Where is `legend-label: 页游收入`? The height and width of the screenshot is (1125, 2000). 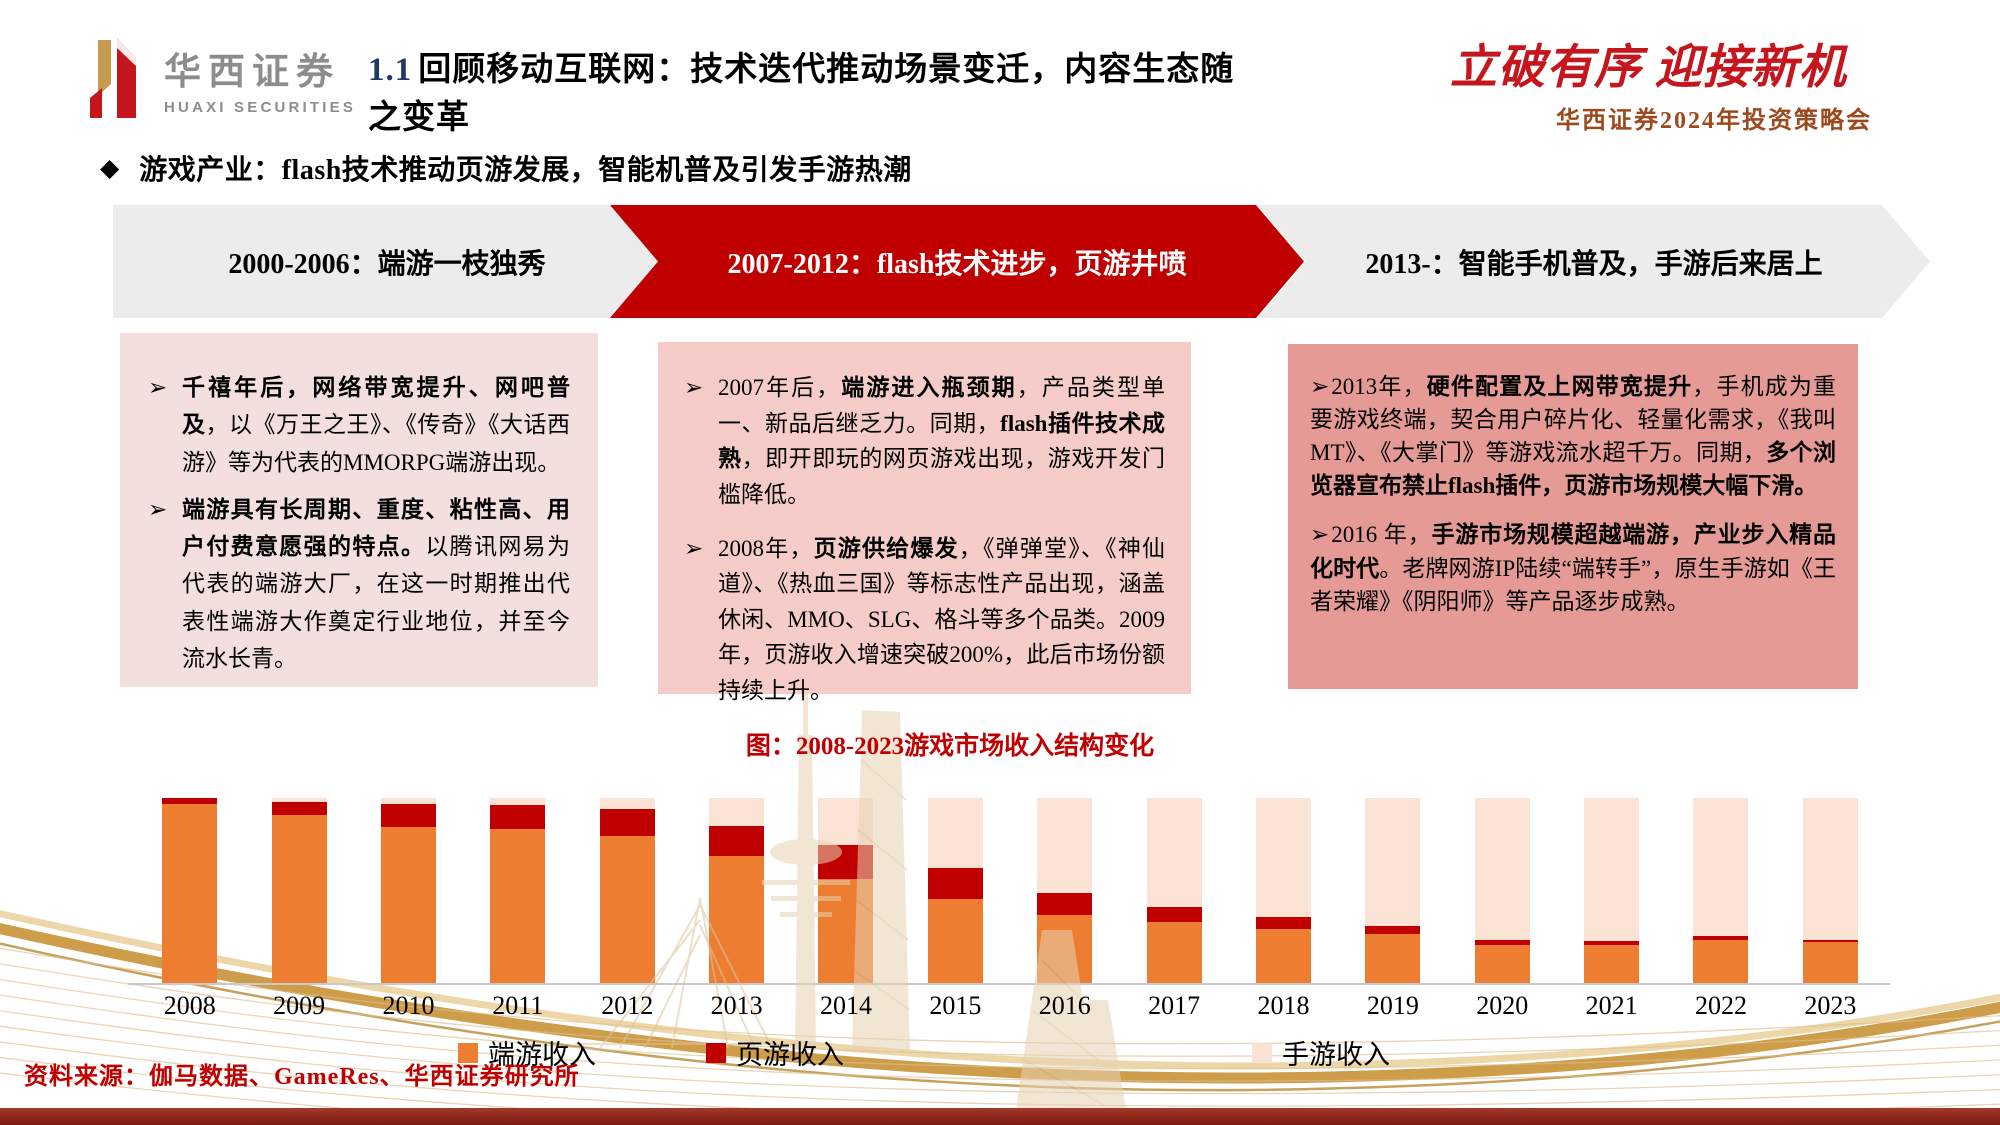 legend-label: 页游收入 is located at coordinates (790, 1055).